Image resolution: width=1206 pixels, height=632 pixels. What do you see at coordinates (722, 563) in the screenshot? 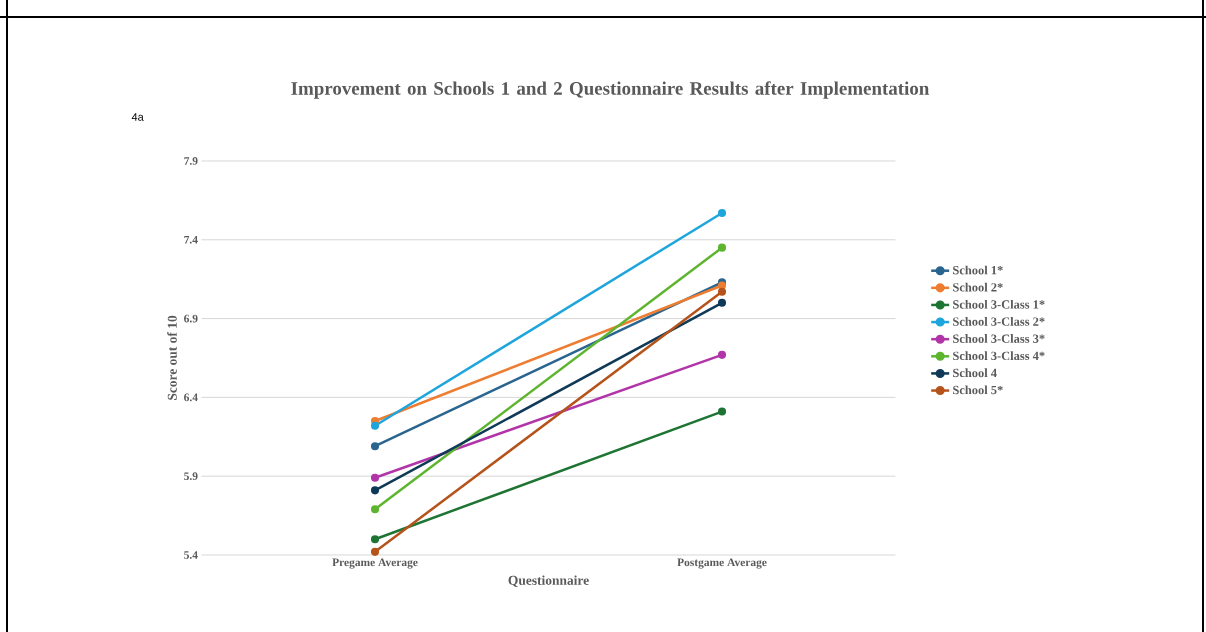
I see `x-tick-label: Postgame Average` at bounding box center [722, 563].